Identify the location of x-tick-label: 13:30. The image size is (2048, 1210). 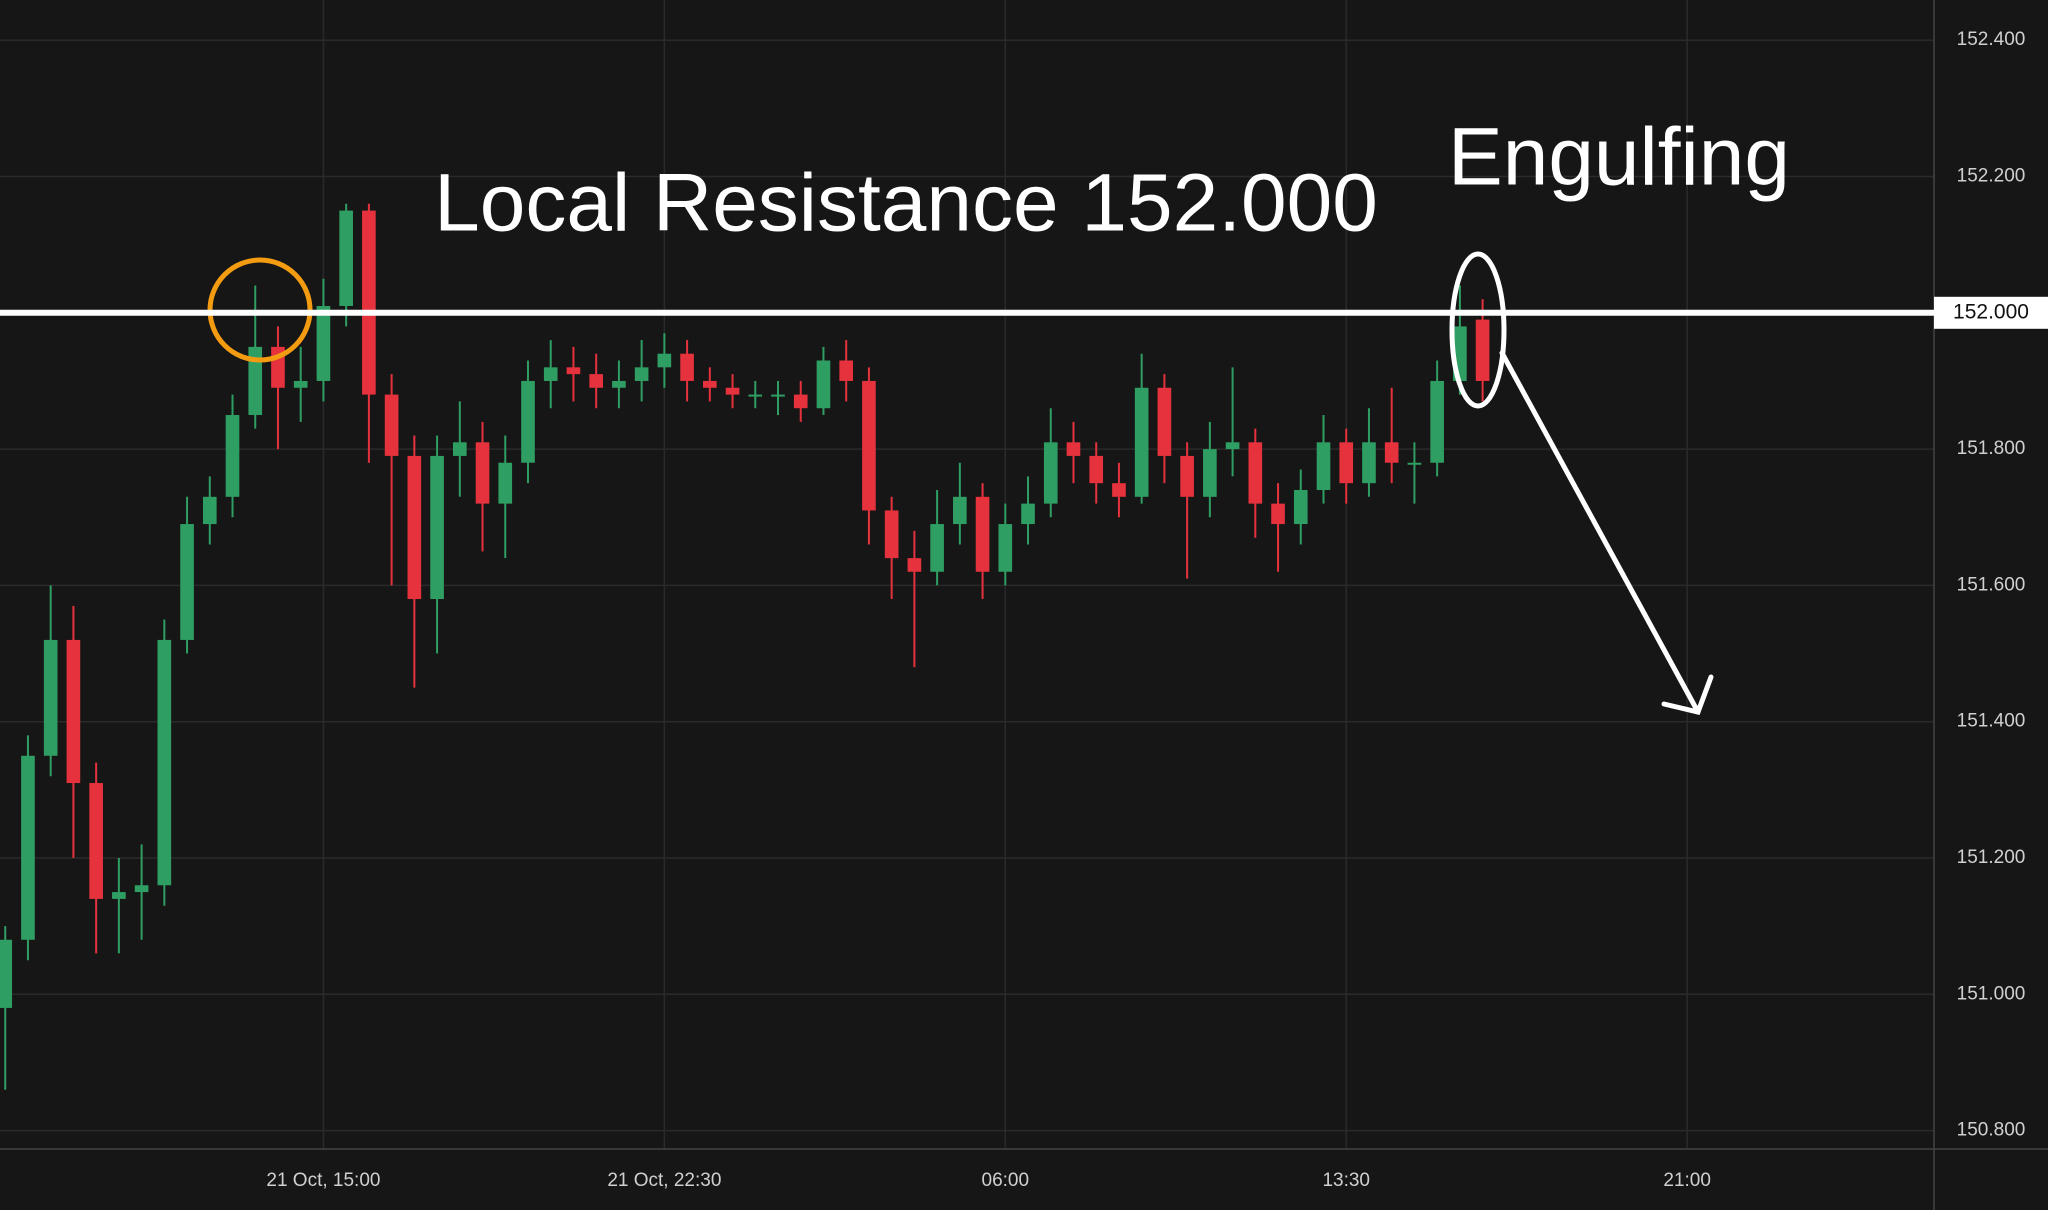
(1346, 1180).